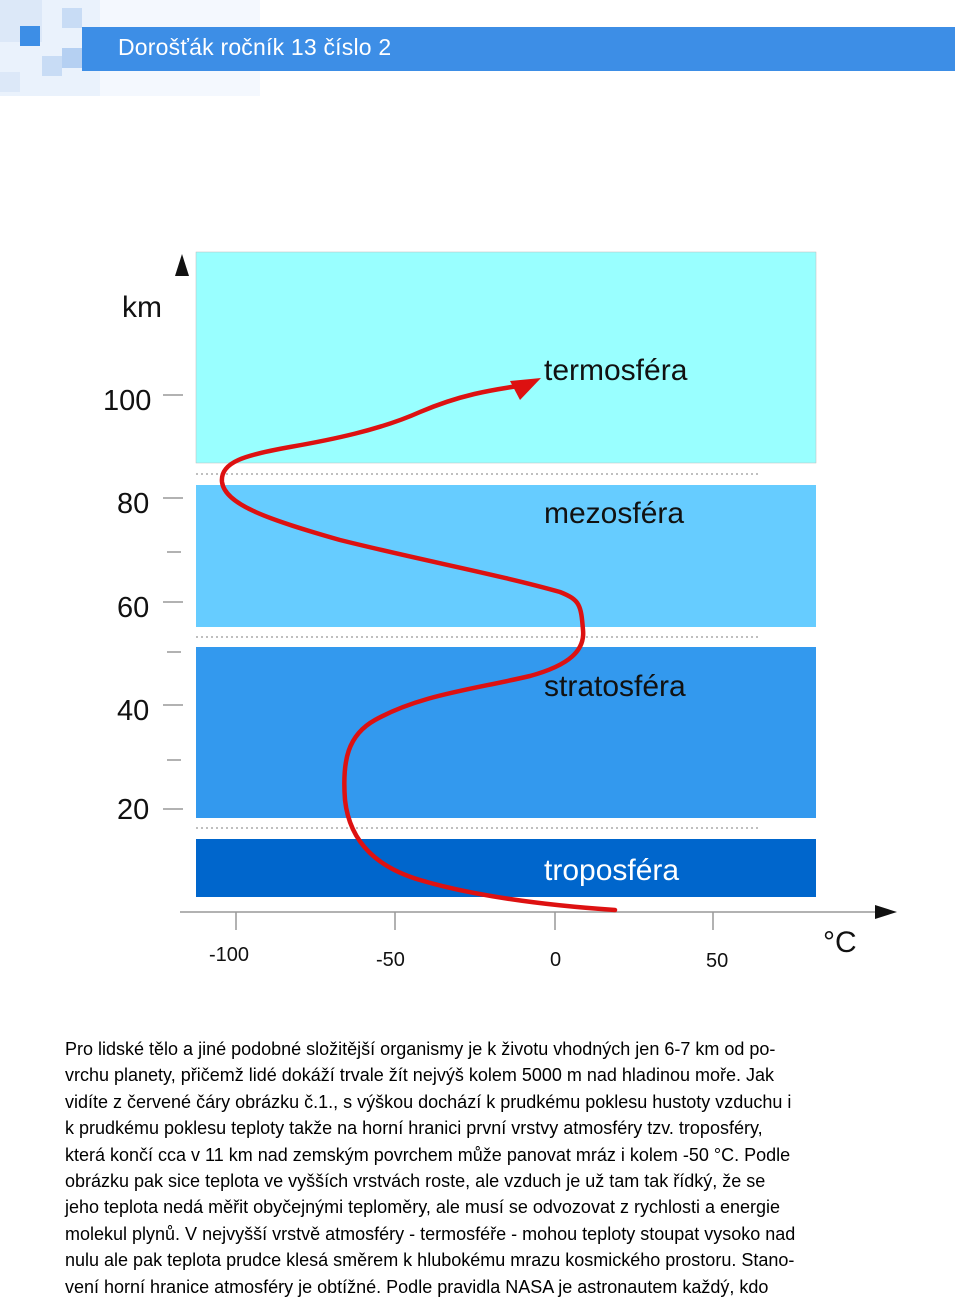 The width and height of the screenshot is (960, 1300). What do you see at coordinates (133, 504) in the screenshot?
I see `y-tick-label: 80` at bounding box center [133, 504].